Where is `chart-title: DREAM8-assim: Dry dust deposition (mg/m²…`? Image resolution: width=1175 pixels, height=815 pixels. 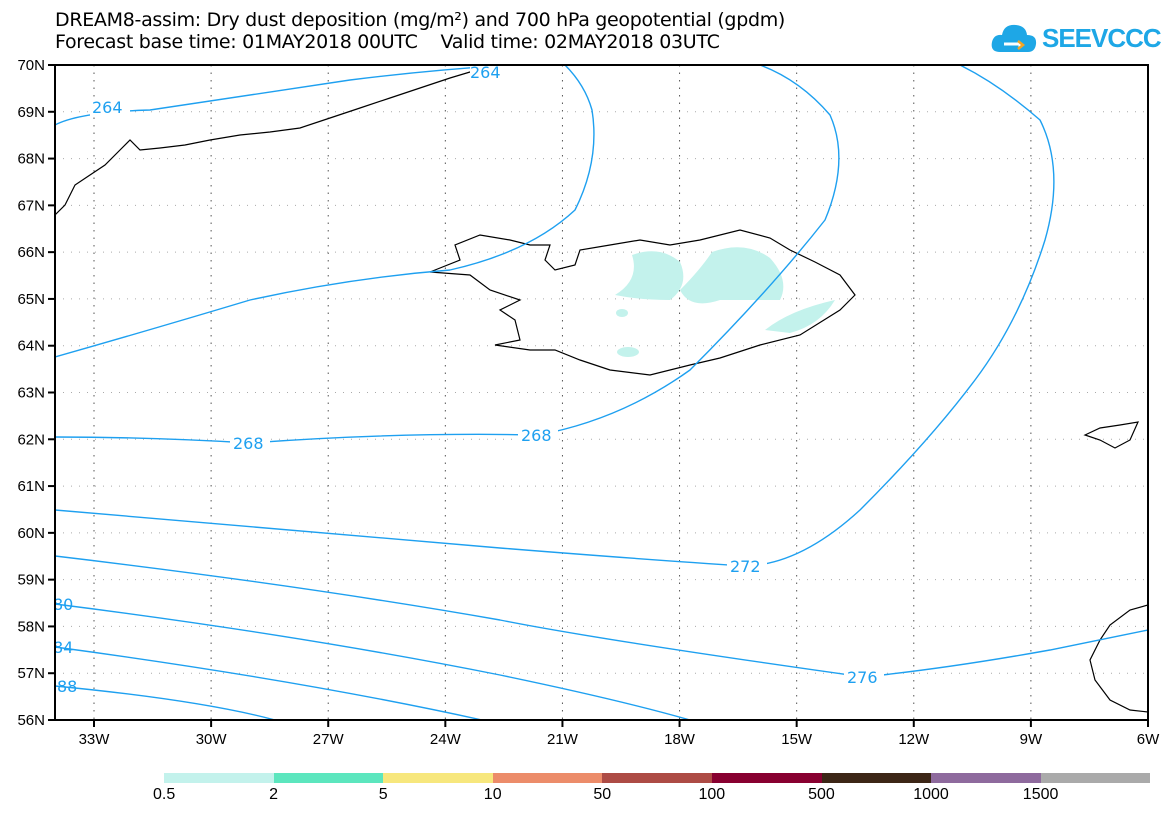
chart-title: DREAM8-assim: Dry dust deposition (mg/m²… is located at coordinates (420, 20).